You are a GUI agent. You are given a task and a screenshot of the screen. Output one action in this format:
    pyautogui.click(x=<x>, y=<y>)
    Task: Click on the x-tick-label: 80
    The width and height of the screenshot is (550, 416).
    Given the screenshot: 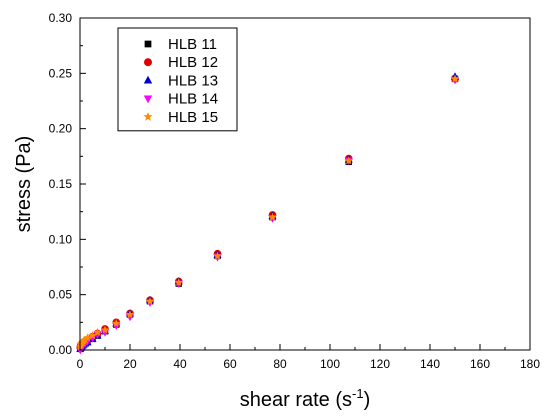 What is the action you would take?
    pyautogui.click(x=280, y=364)
    